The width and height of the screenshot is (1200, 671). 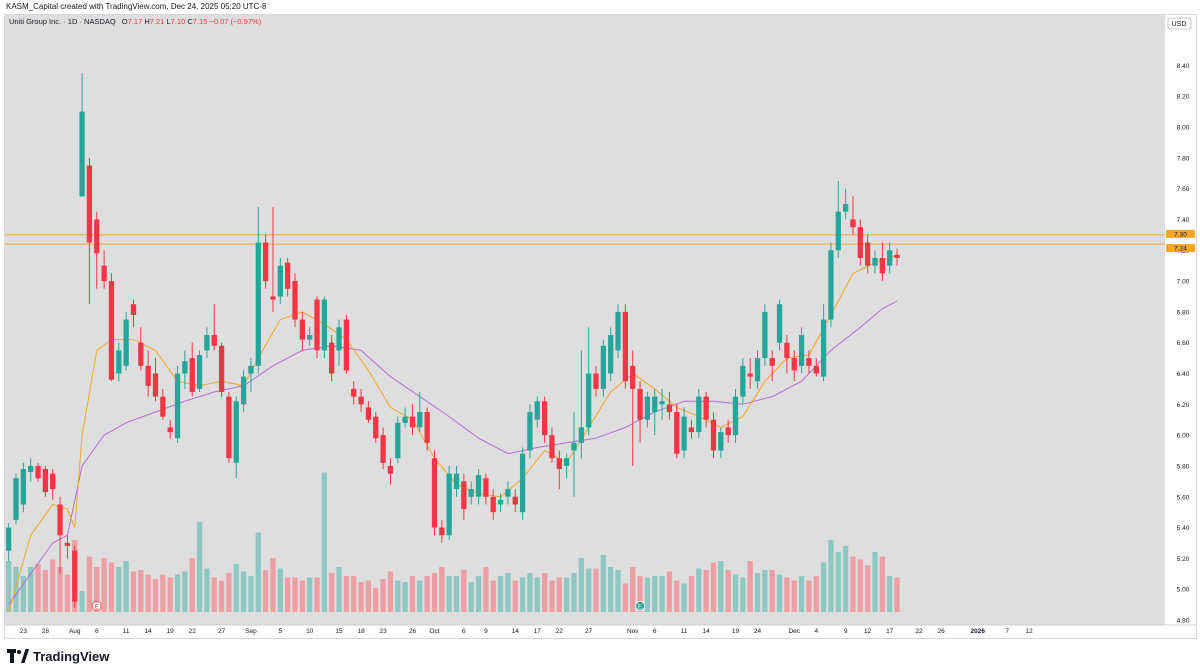 What do you see at coordinates (1180, 233) in the screenshot?
I see `price-level-tag` at bounding box center [1180, 233].